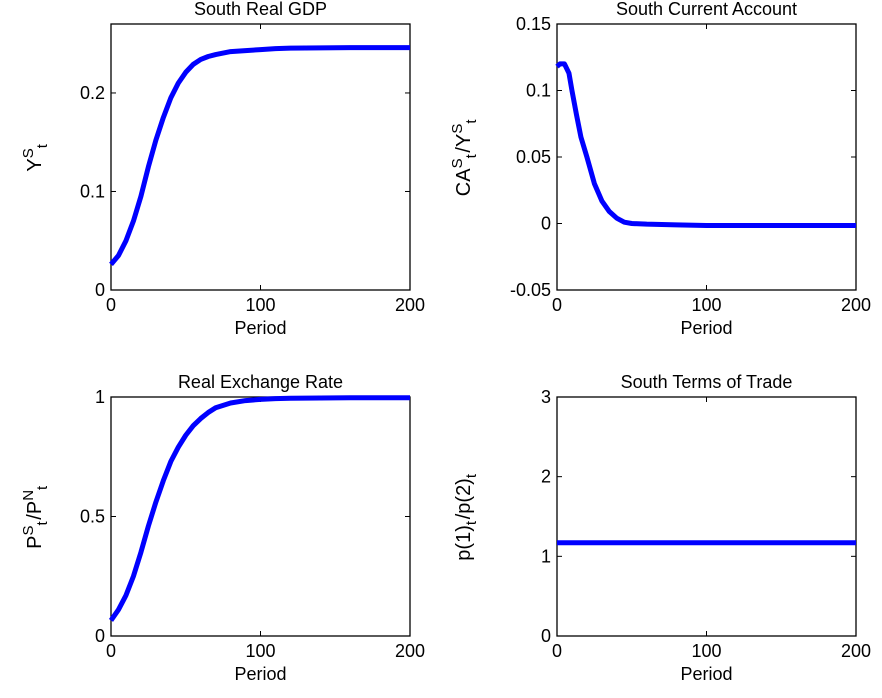 The width and height of the screenshot is (882, 698). What do you see at coordinates (35, 156) in the screenshot?
I see `y-axis-label: YSt` at bounding box center [35, 156].